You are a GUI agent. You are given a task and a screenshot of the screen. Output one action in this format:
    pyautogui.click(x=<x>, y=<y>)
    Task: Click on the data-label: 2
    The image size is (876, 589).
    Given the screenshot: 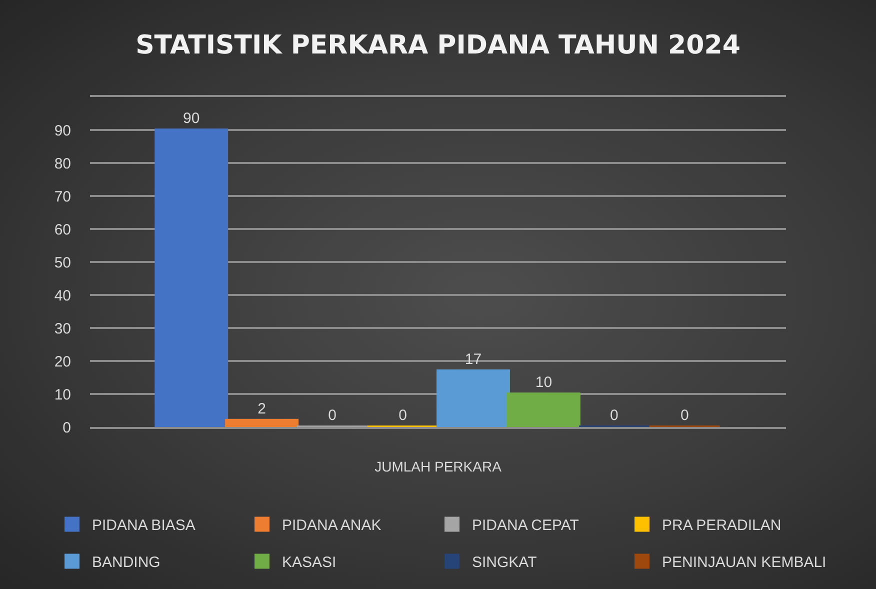 What is the action you would take?
    pyautogui.click(x=262, y=409)
    